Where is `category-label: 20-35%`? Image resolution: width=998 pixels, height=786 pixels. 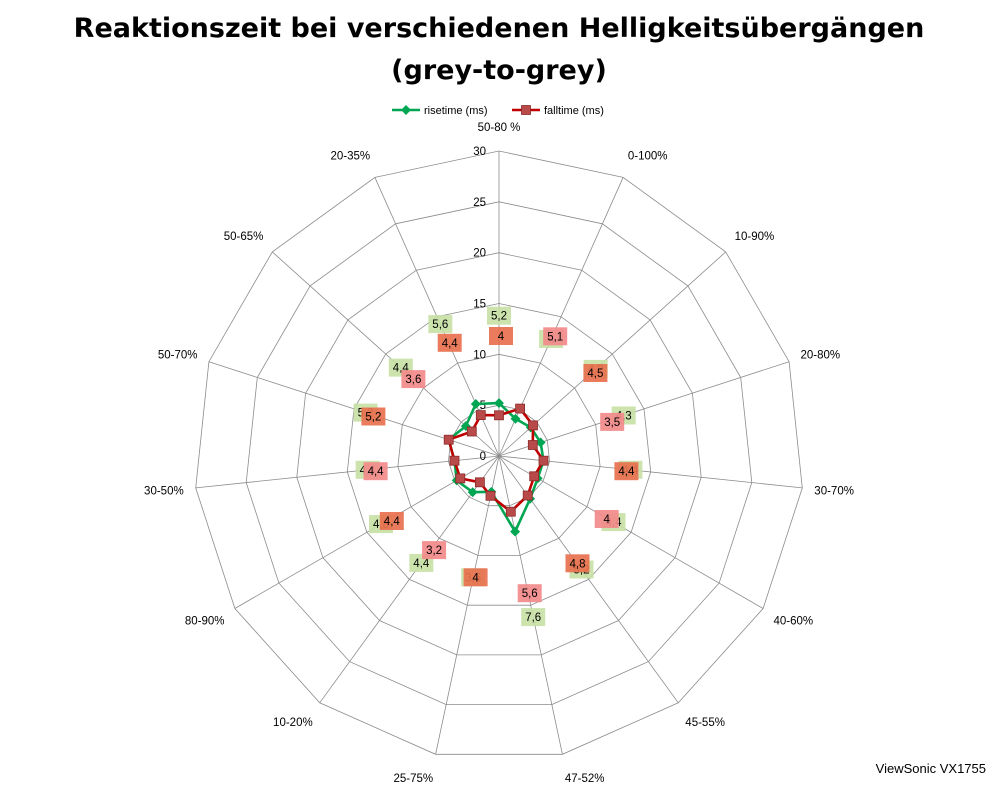 category-label: 20-35% is located at coordinates (350, 156).